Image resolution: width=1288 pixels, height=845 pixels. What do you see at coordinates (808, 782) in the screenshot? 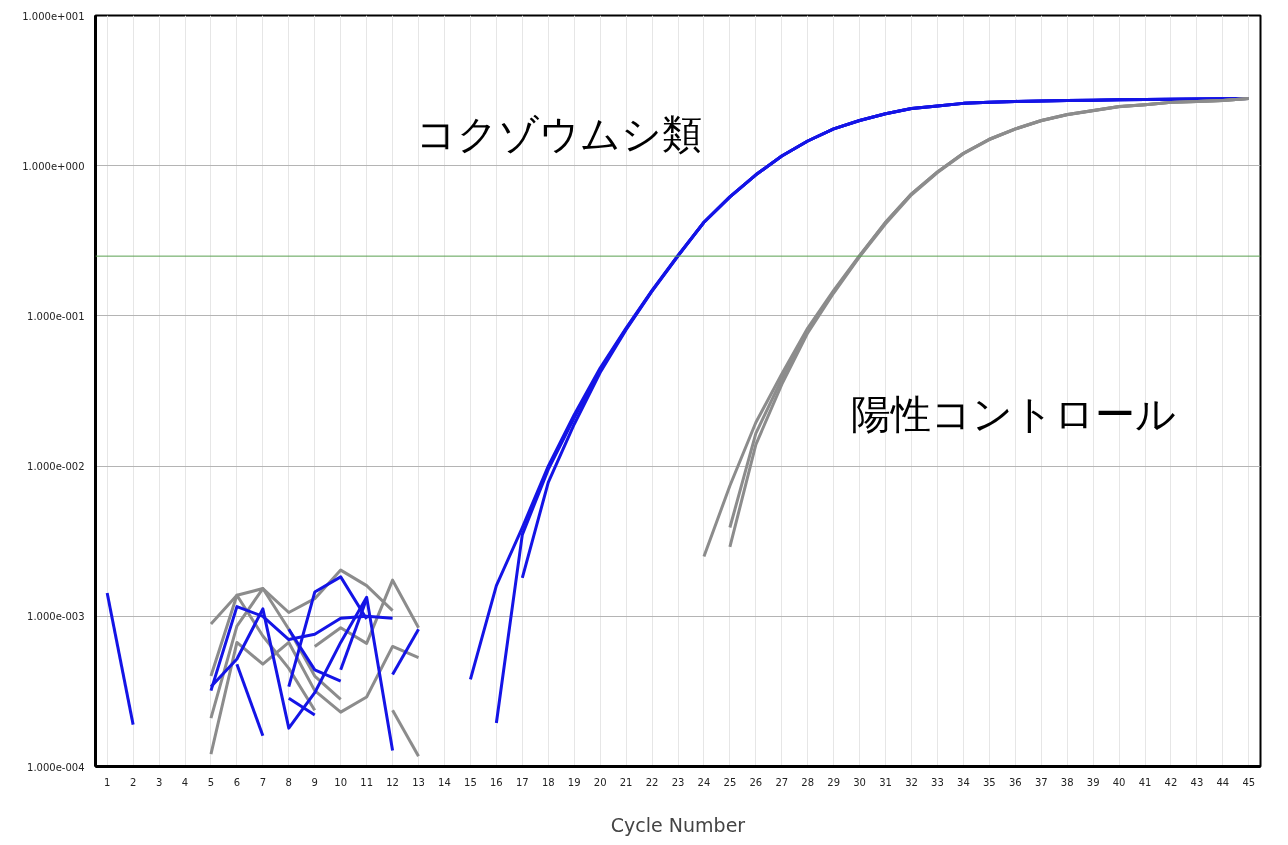
I see `x-tick-label: 28` at bounding box center [808, 782].